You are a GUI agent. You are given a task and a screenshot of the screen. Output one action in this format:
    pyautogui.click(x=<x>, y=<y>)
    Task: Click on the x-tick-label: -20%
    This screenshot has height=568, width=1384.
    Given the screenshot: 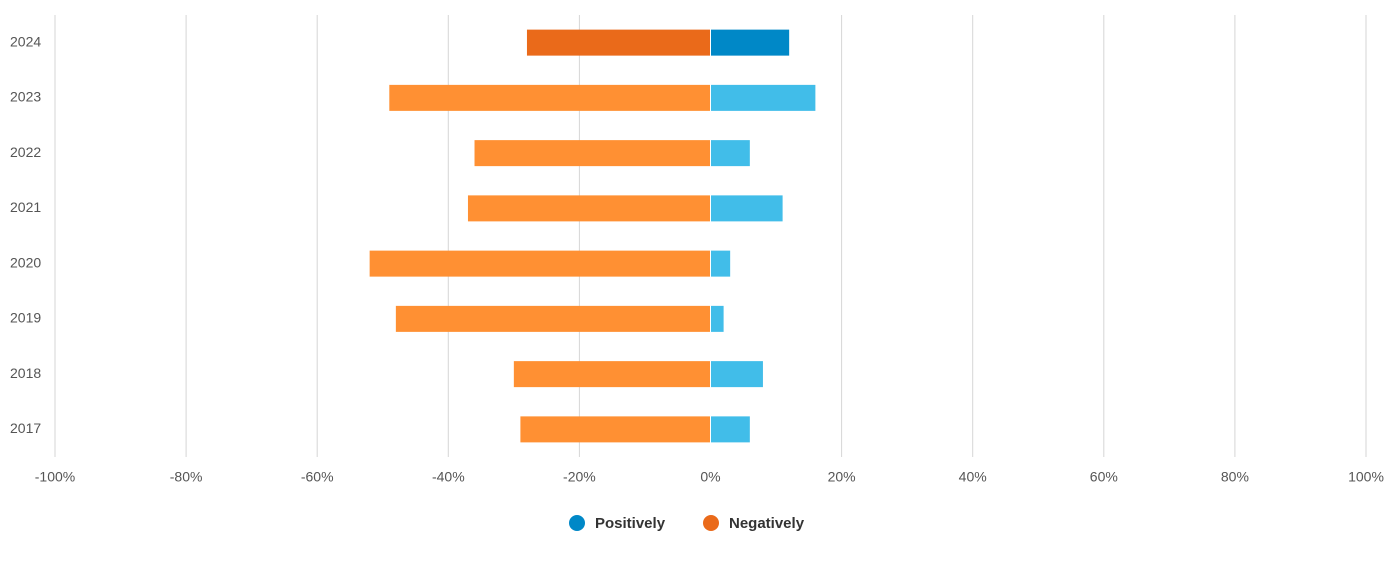 What is the action you would take?
    pyautogui.click(x=579, y=477)
    